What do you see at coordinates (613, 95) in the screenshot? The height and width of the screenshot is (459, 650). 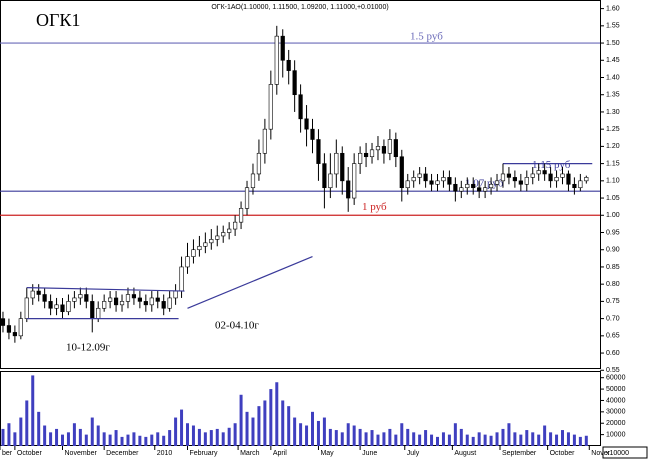 I see `y-tick-label: 1.35` at bounding box center [613, 95].